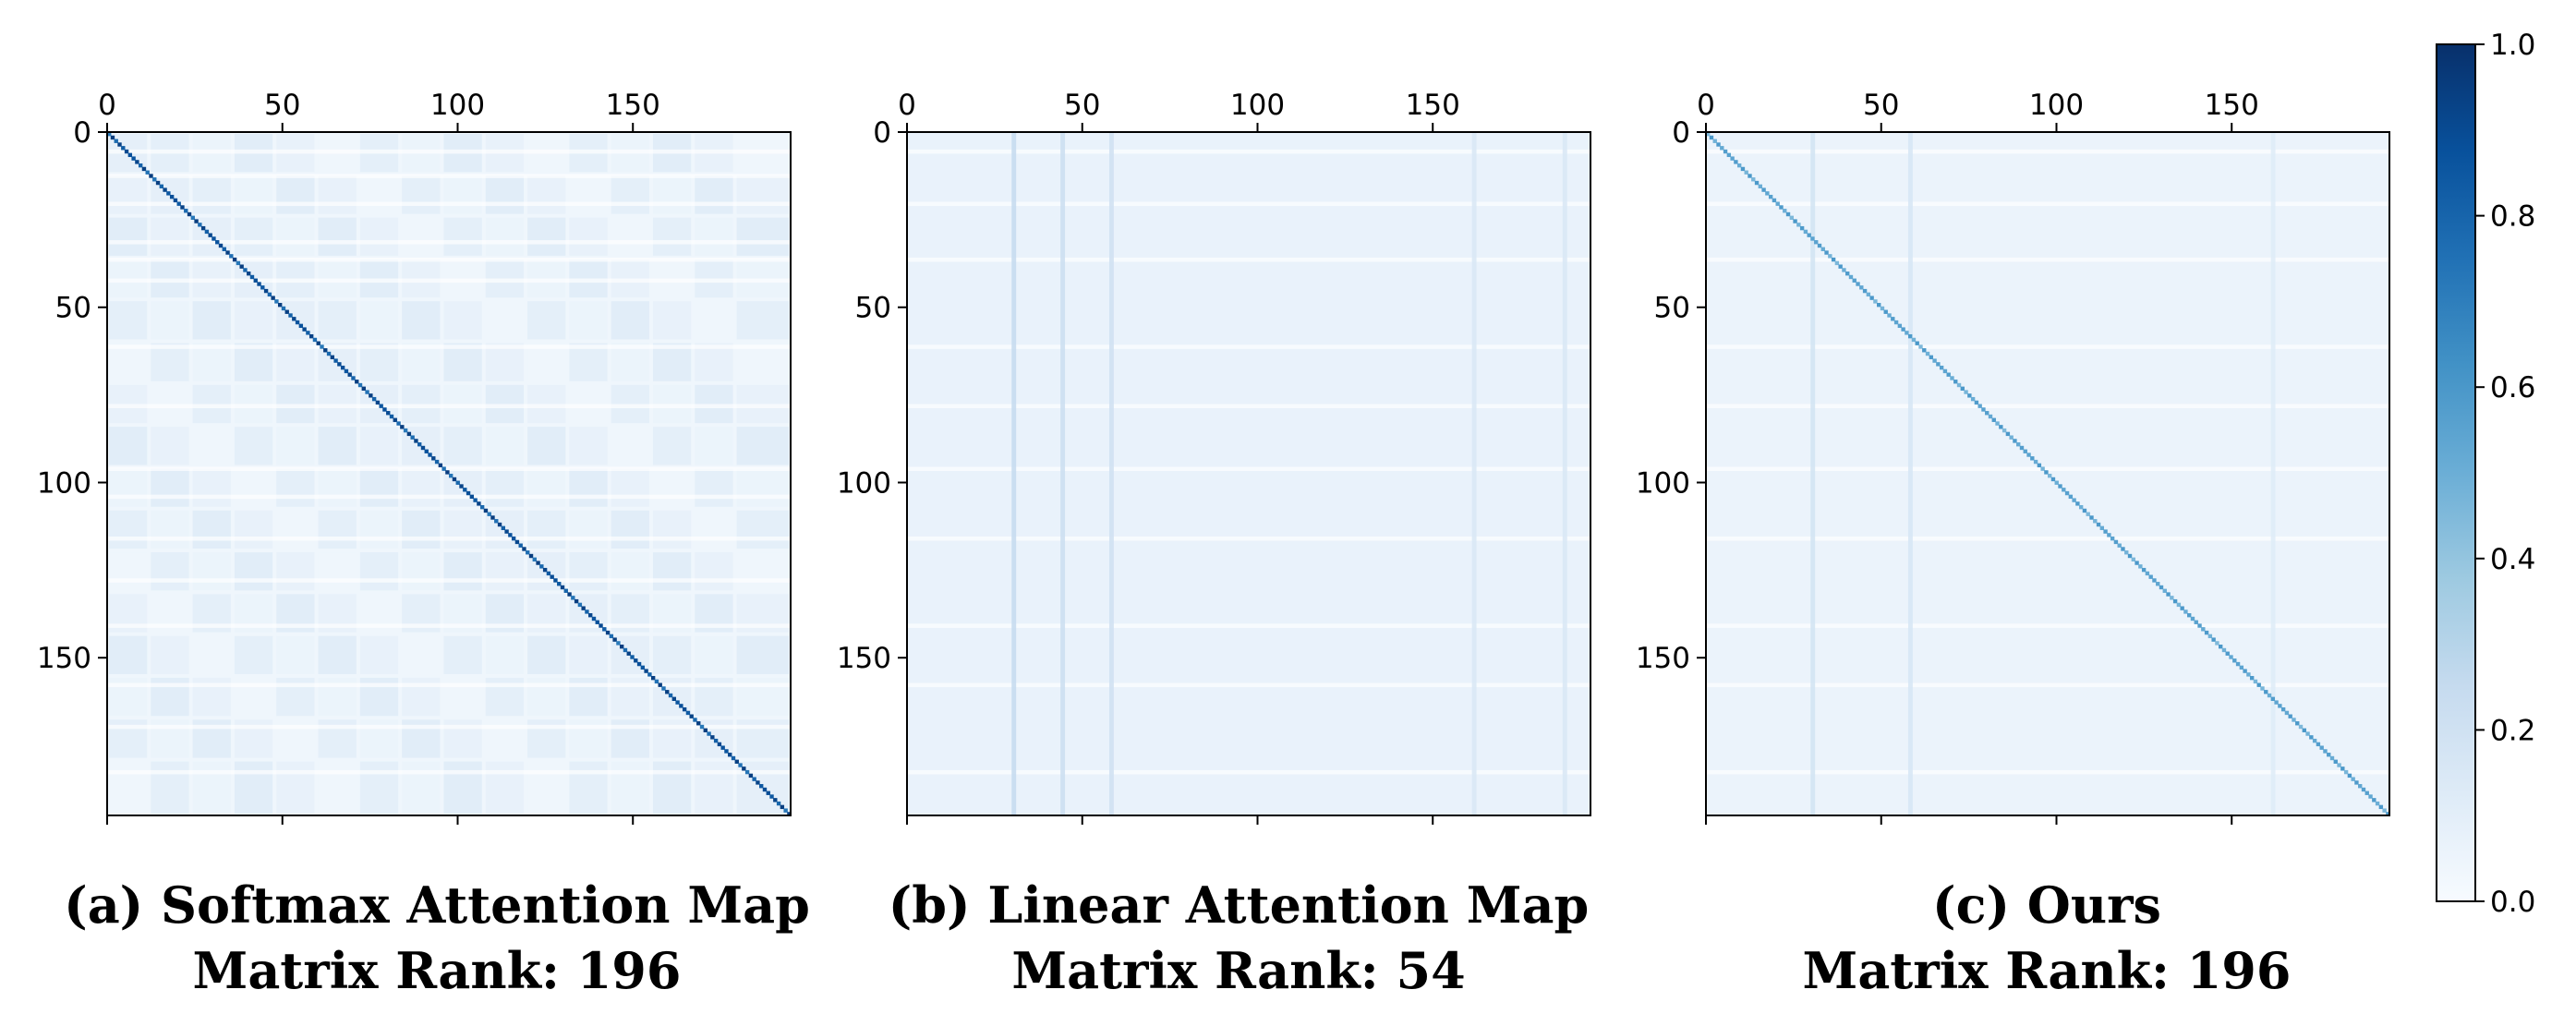 The image size is (2576, 1026). What do you see at coordinates (633, 105) in the screenshot?
I see `x-tick-label: 150` at bounding box center [633, 105].